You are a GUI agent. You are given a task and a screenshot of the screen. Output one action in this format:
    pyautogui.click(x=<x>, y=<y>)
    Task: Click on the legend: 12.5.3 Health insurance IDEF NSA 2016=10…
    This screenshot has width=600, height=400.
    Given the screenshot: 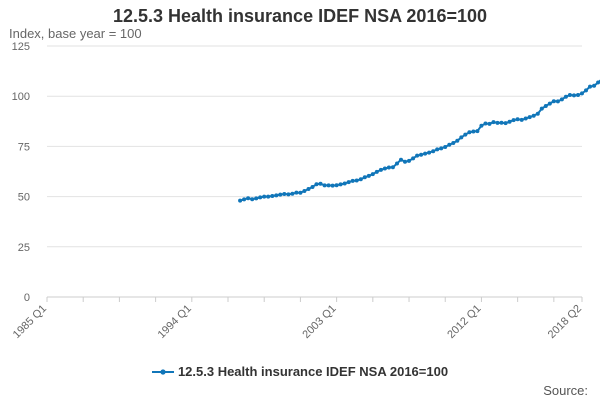 What is the action you would take?
    pyautogui.click(x=300, y=371)
    